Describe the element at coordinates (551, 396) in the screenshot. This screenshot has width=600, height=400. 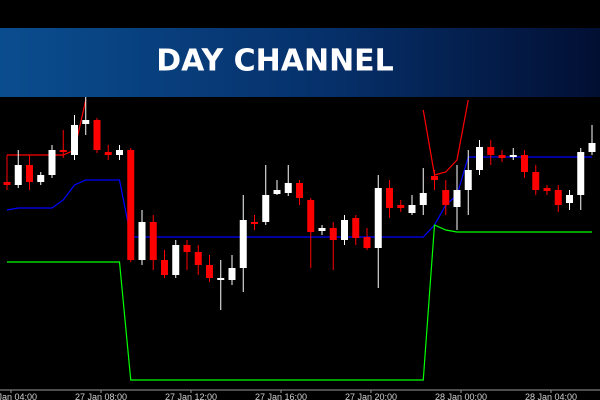
I see `x-tick-label: 28 Jan 04:00` at that location.